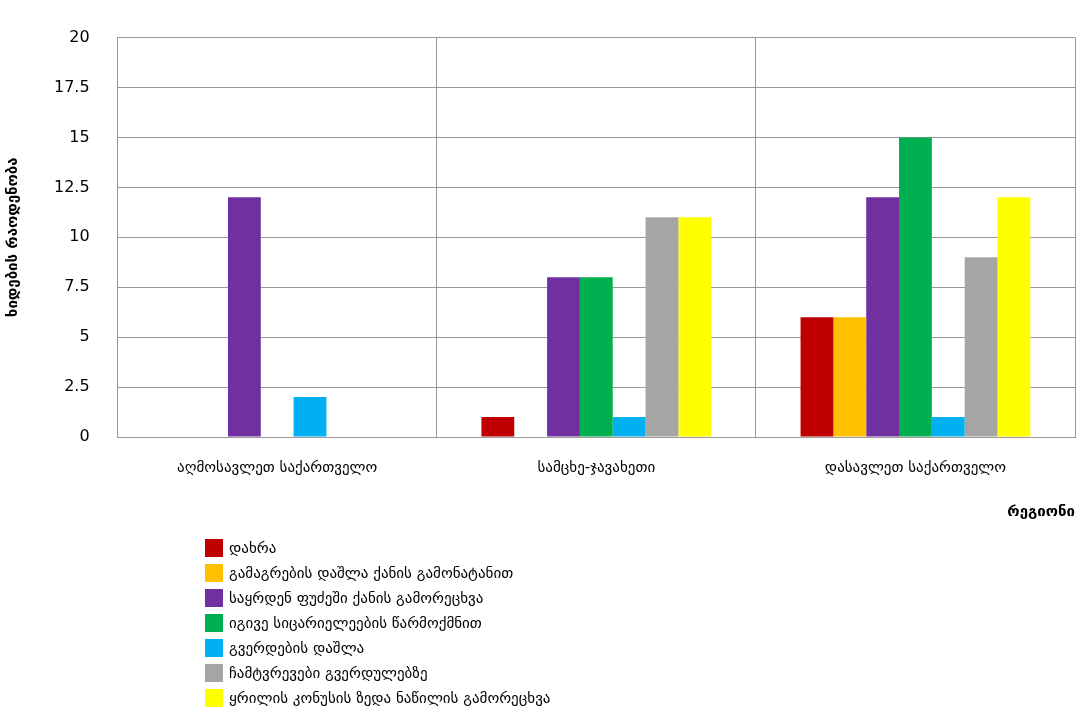 The image size is (1083, 719). Describe the element at coordinates (355, 622) in the screenshot. I see `legend-label: იგივე სიცარიელეების წარმოქმნით` at that location.